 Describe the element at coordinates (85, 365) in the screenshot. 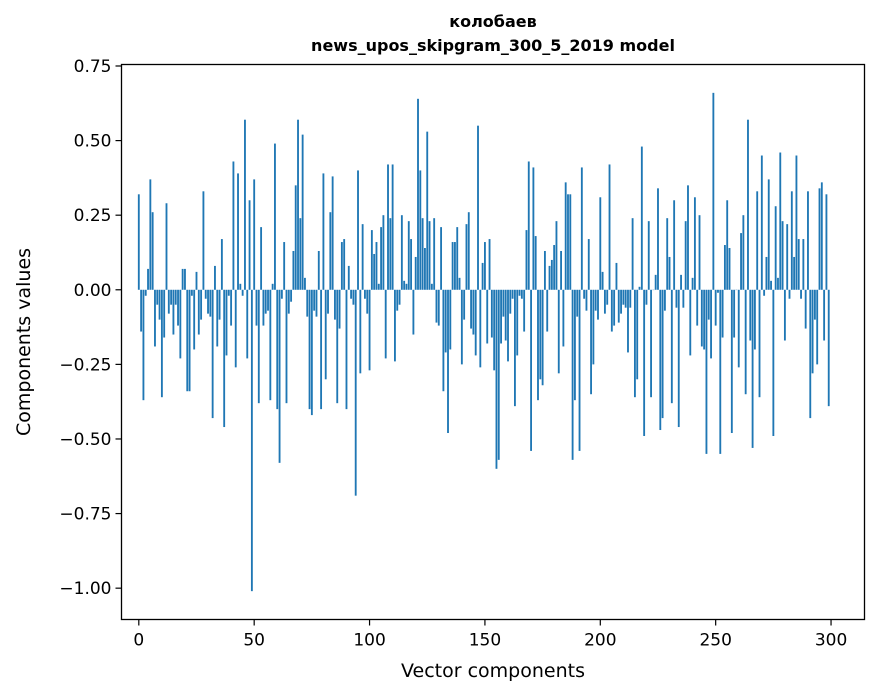

I see `y-tick-label: −0.25` at that location.